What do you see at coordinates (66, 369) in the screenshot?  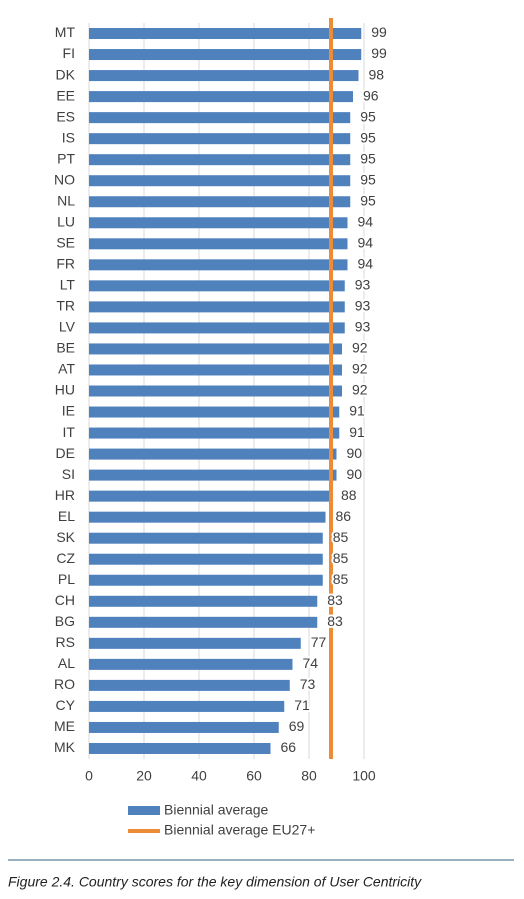 I see `y-tick-label: AT` at bounding box center [66, 369].